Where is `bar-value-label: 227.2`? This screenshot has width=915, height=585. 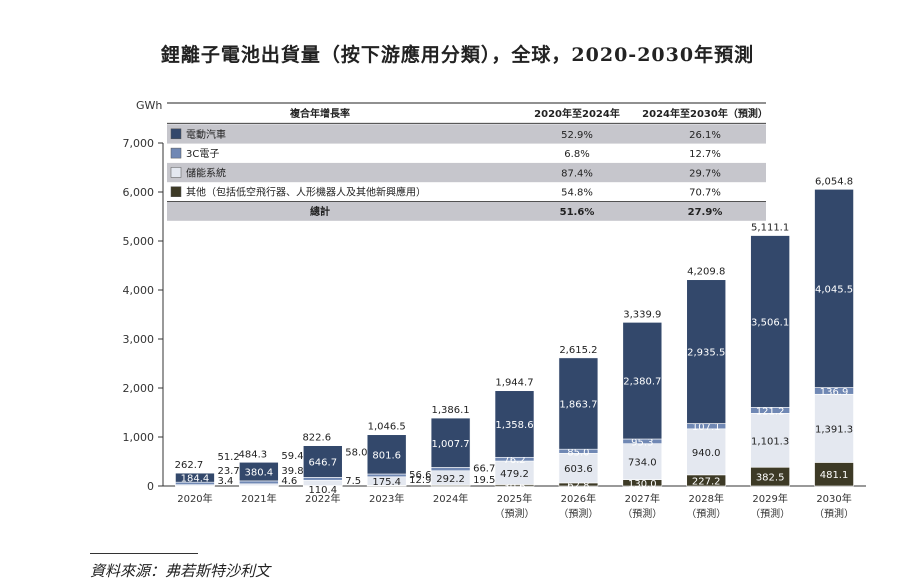 bar-value-label: 227.2 is located at coordinates (706, 481).